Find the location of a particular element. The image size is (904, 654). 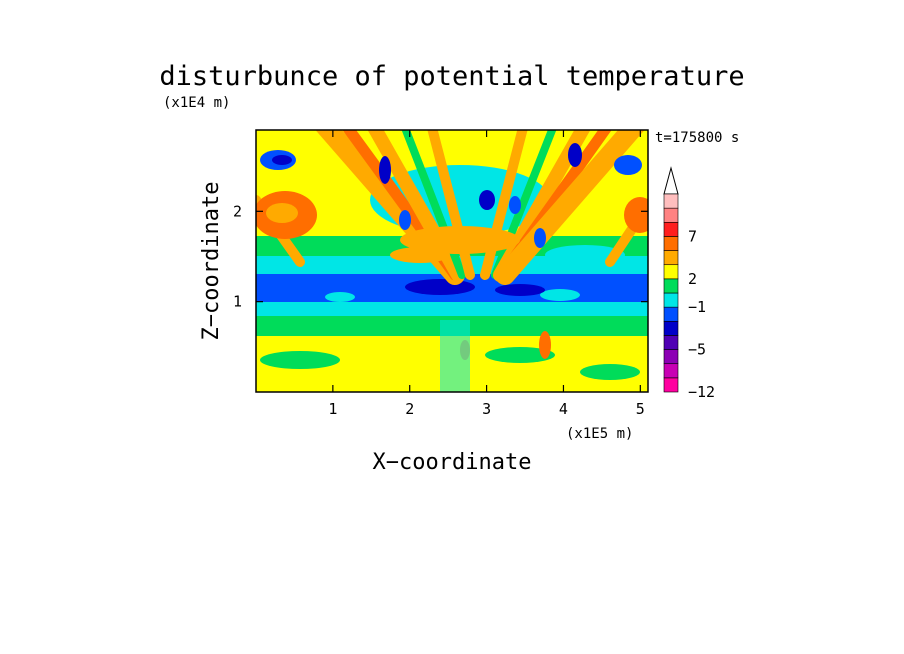

x-tick-label: 3 is located at coordinates (486, 409).